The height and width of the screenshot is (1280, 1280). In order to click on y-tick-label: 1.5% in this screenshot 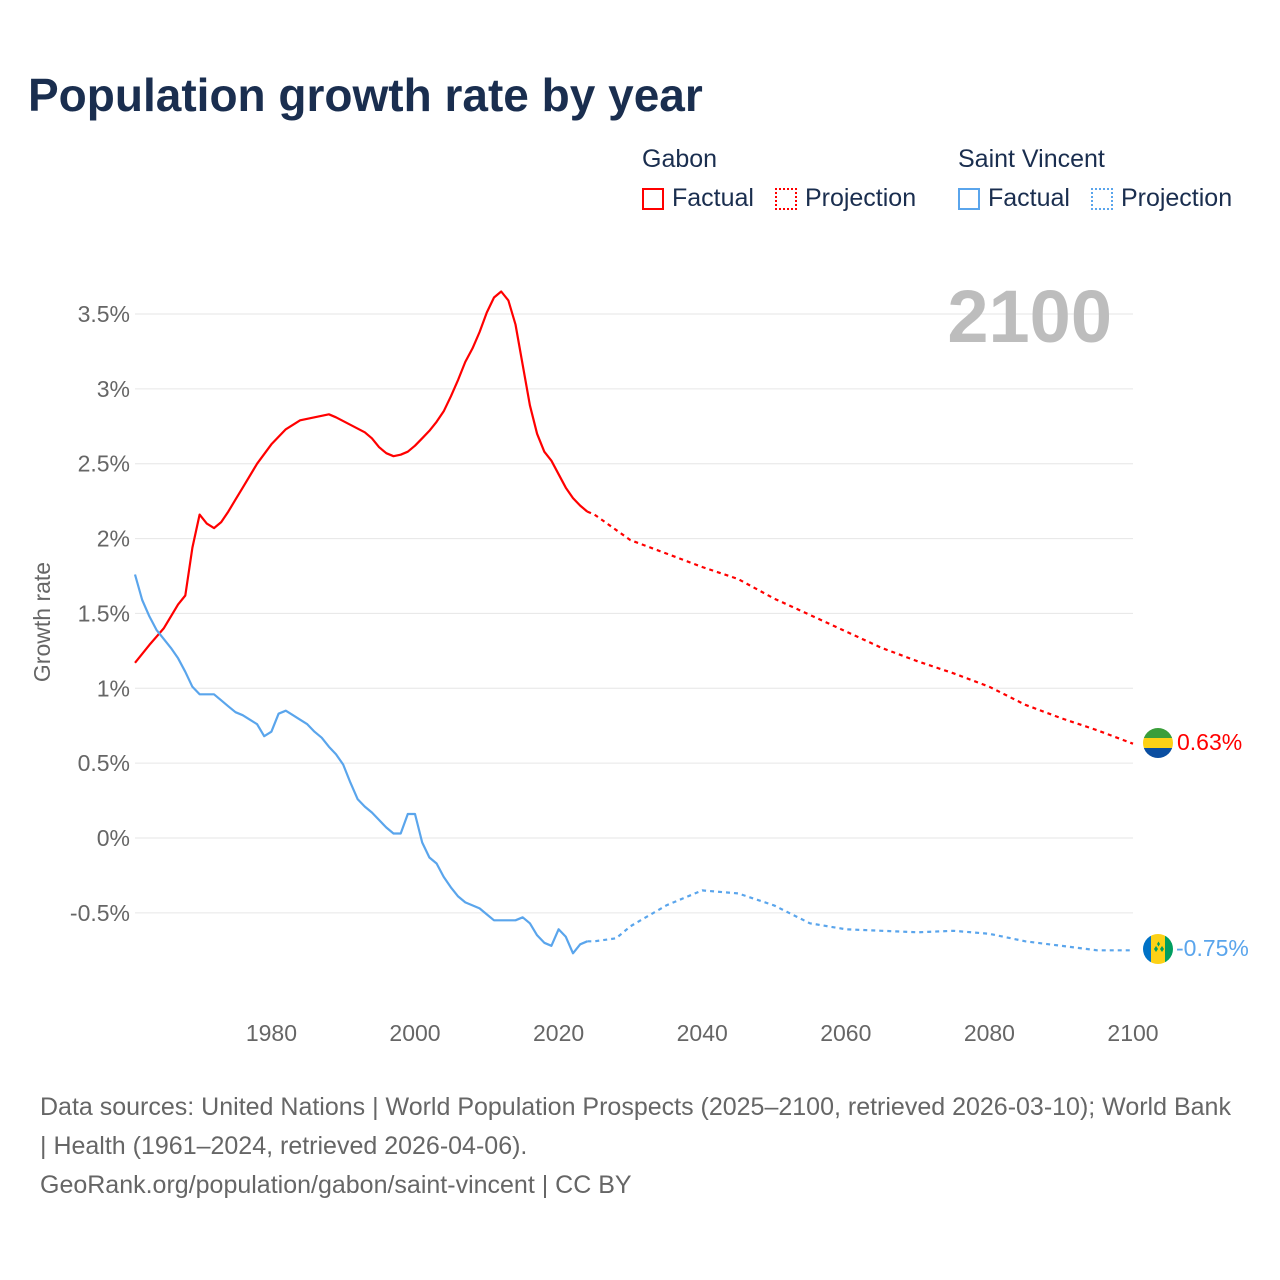, I will do `click(104, 613)`.